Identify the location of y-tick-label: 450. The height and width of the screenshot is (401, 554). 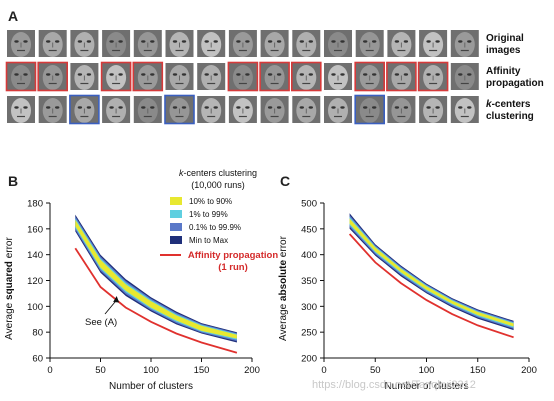
(309, 229).